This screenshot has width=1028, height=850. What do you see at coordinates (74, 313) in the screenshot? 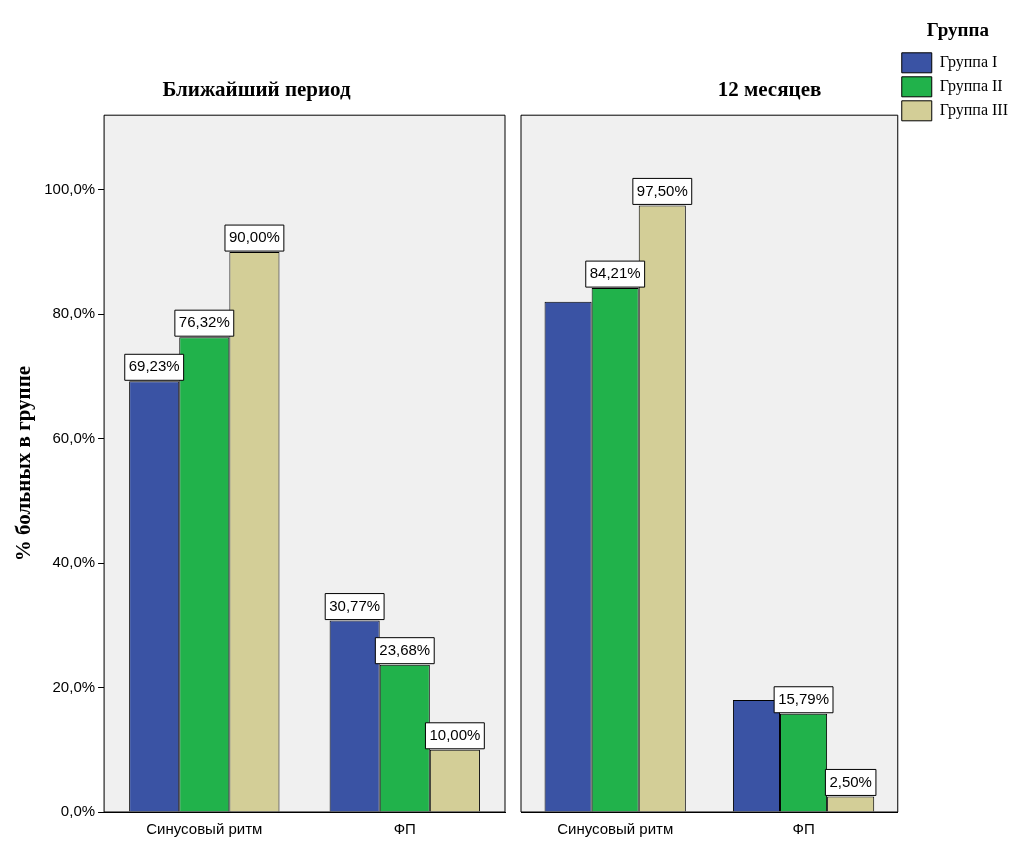
I see `y-tick-label: 80,0%` at bounding box center [74, 313].